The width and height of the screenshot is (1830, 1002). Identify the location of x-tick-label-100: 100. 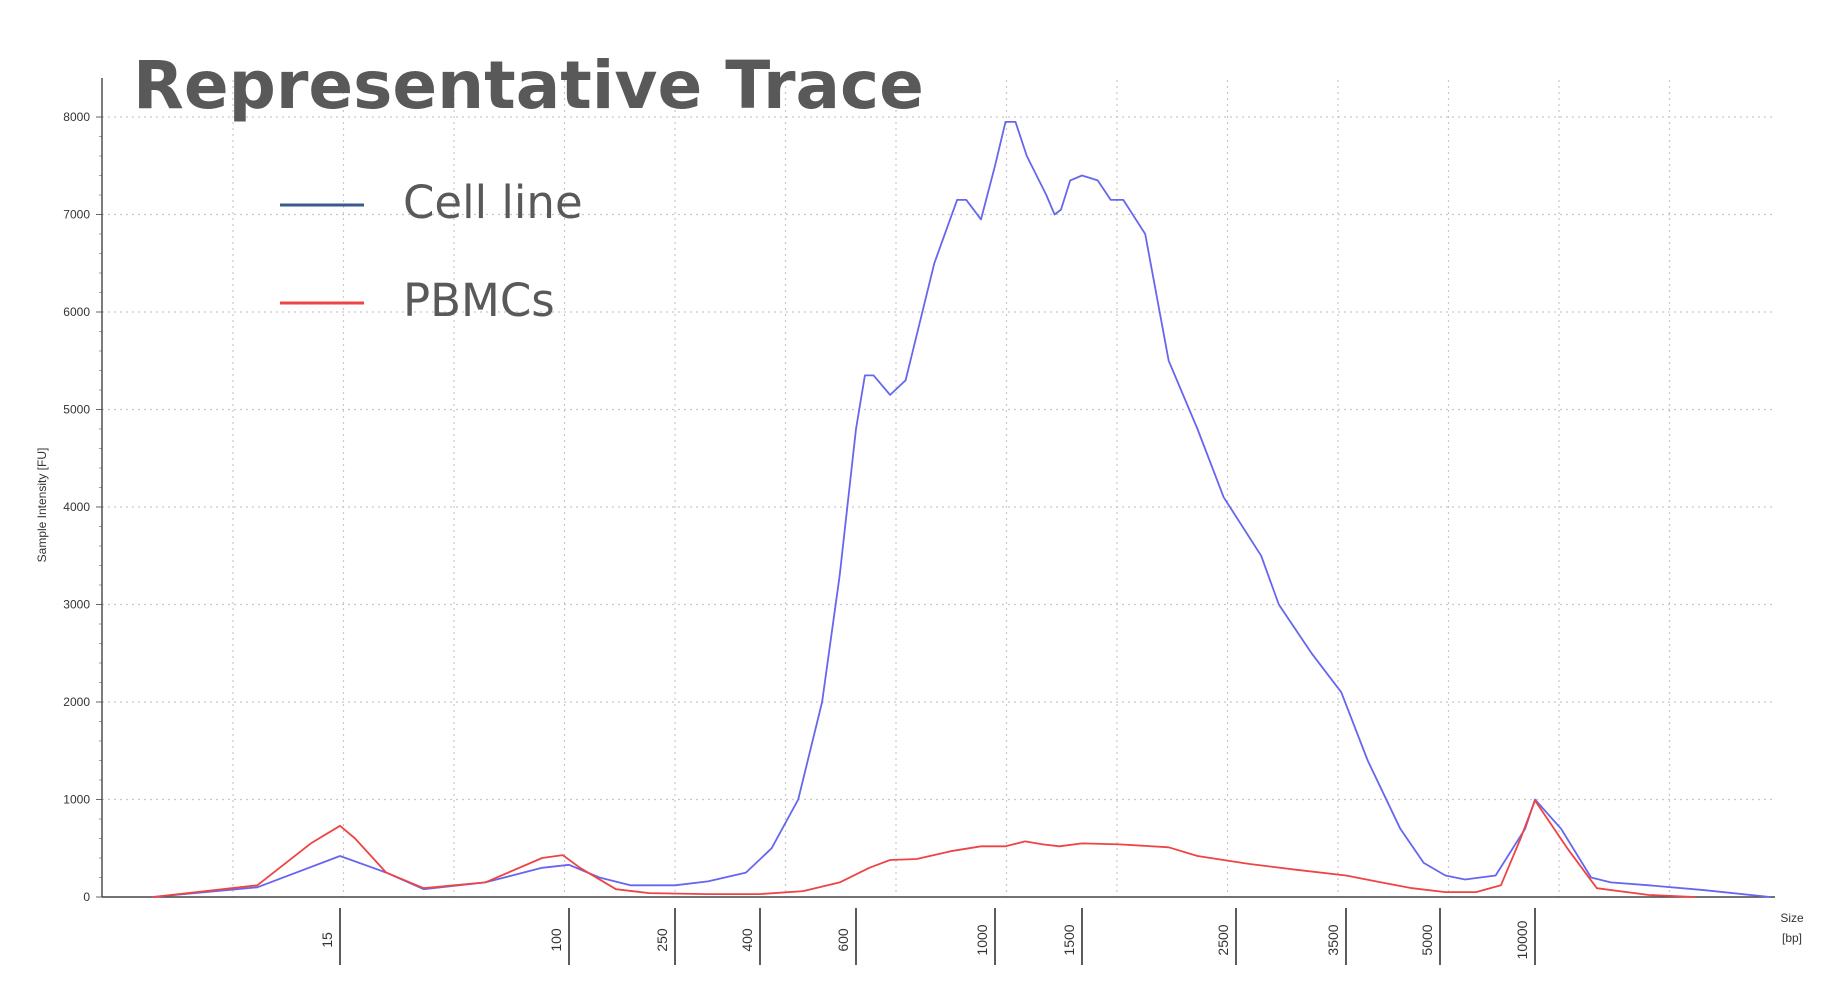
(556, 940).